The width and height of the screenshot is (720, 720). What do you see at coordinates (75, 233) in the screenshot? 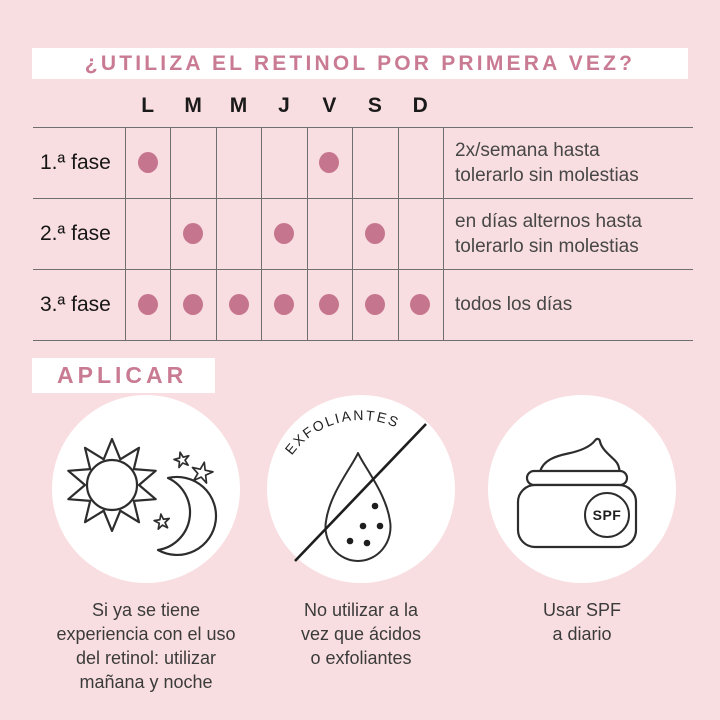
I see `phase-label: 2.ª fase` at bounding box center [75, 233].